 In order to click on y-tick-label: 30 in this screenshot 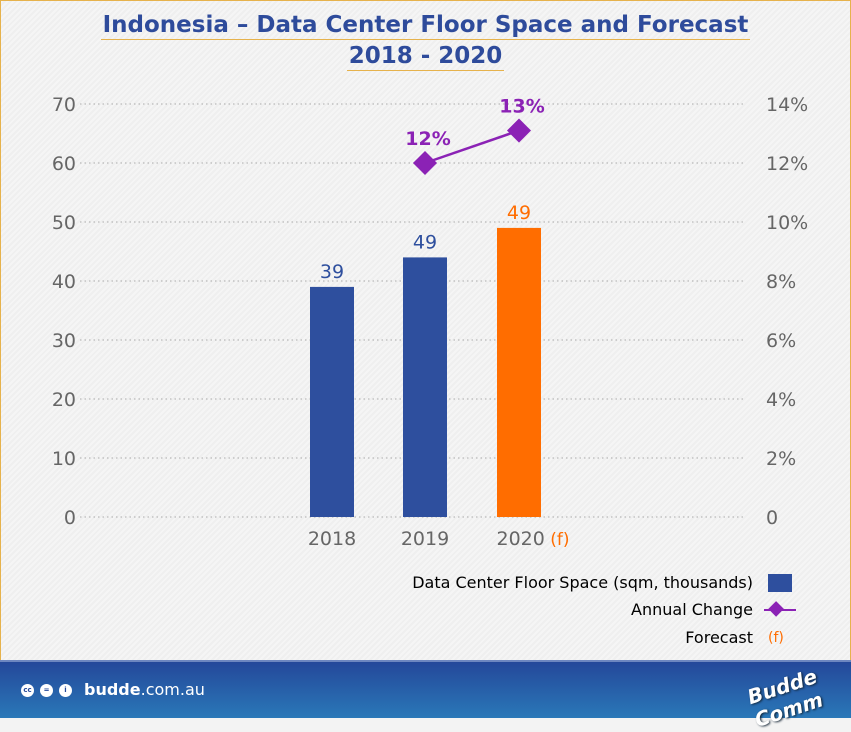, I will do `click(64, 341)`.